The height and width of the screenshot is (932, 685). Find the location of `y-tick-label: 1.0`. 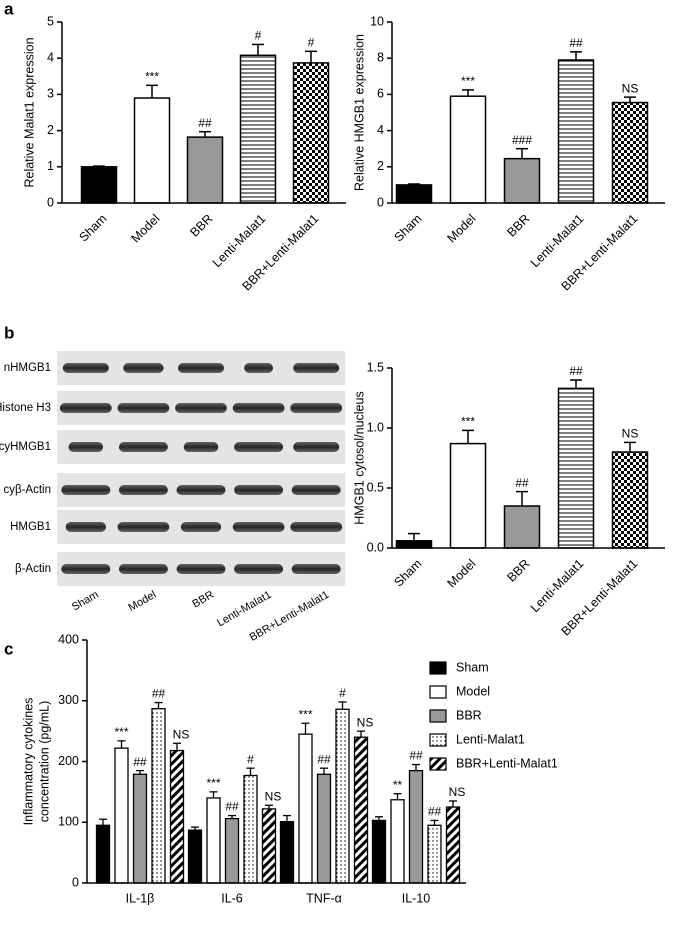

y-tick-label: 1.0 is located at coordinates (375, 427).